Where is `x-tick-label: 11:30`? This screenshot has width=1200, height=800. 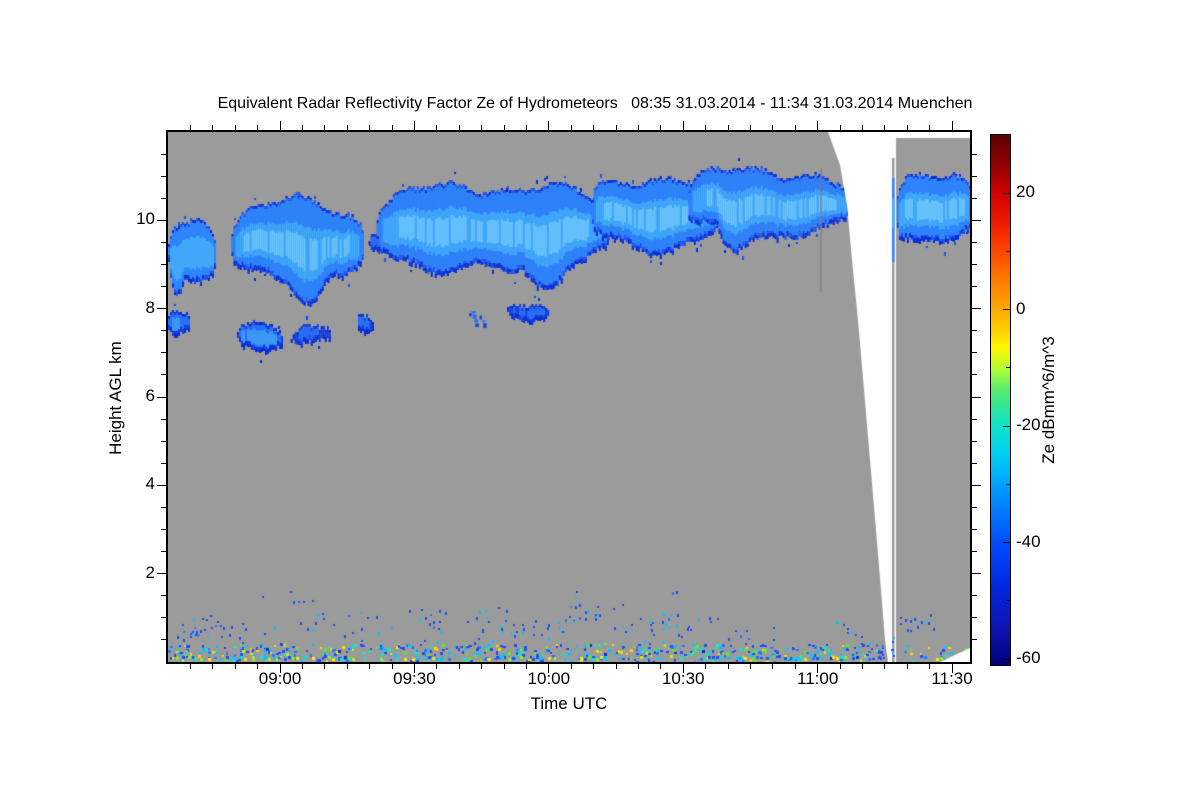 x-tick-label: 11:30 is located at coordinates (952, 678).